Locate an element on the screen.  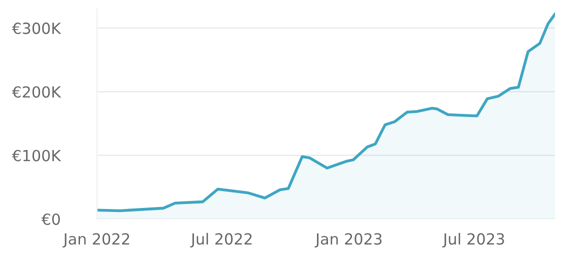
y-tick-label: €100K is located at coordinates (37, 156).